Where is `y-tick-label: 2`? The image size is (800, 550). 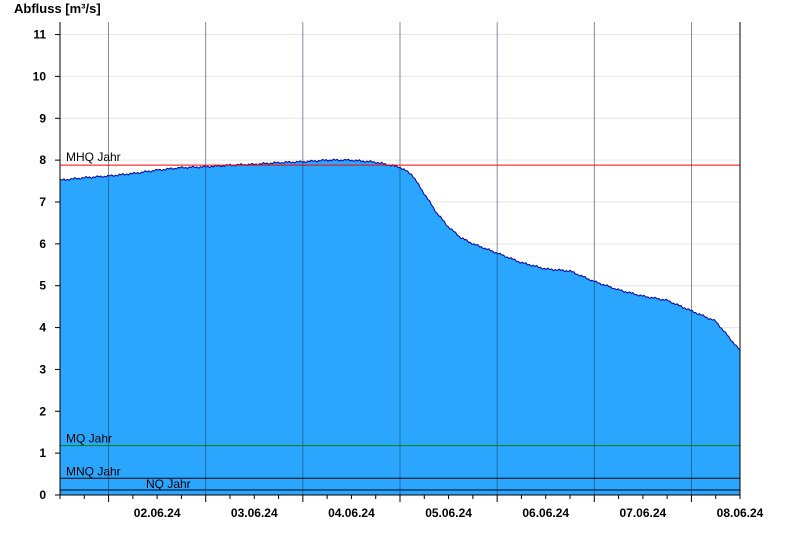 y-tick-label: 2 is located at coordinates (42, 411).